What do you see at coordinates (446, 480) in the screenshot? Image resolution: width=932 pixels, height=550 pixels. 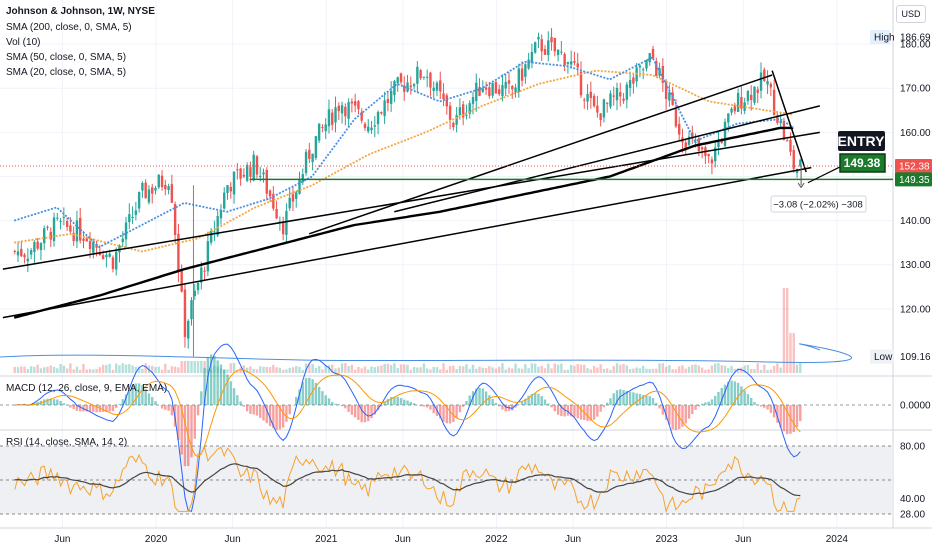 I see `rsi-pane` at bounding box center [446, 480].